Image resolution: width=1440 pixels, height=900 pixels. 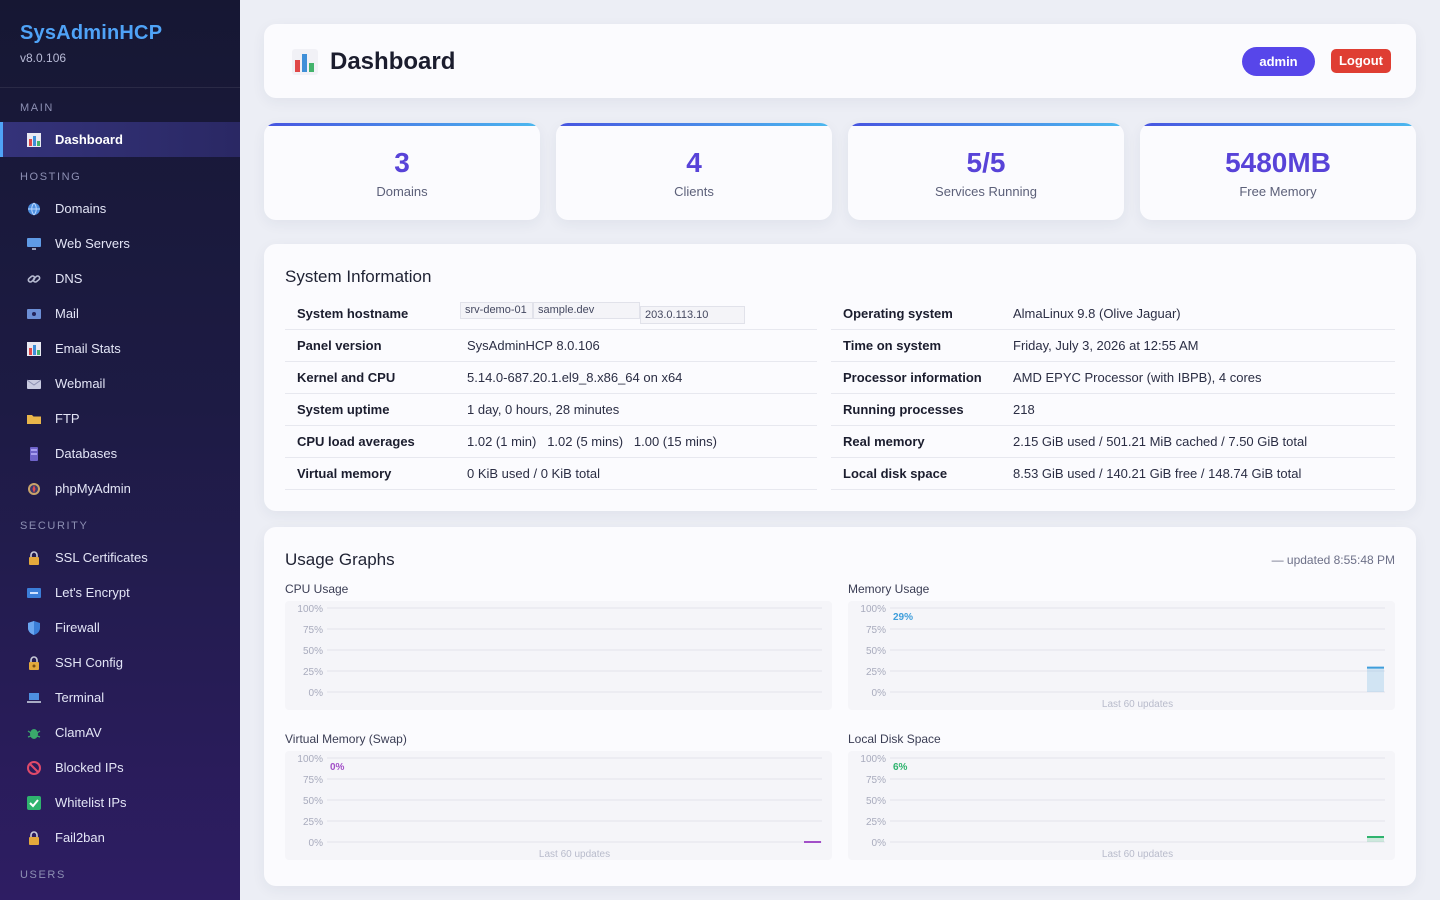 I want to click on sidebar-item-label: SSH Config, so click(x=89, y=662).